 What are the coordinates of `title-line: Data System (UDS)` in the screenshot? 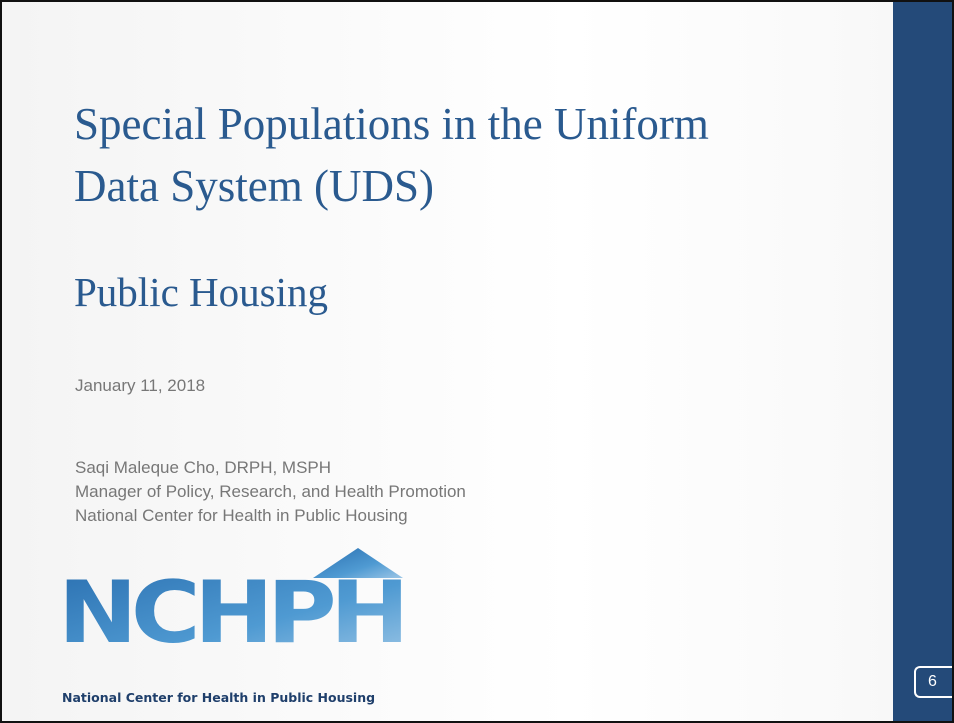 It's located at (254, 186).